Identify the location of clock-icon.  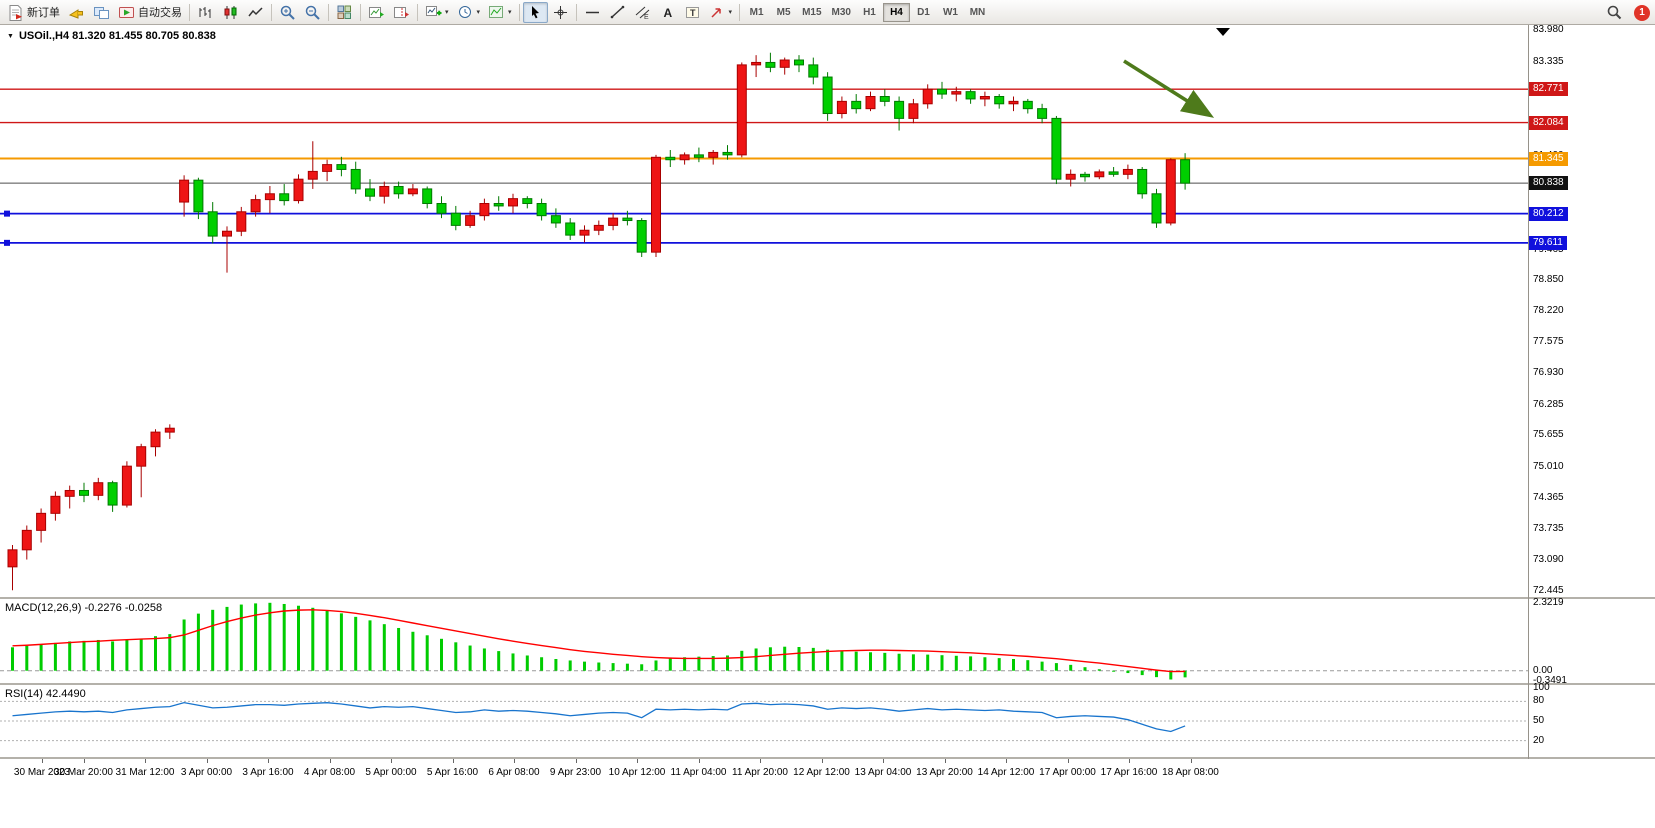
(464, 11).